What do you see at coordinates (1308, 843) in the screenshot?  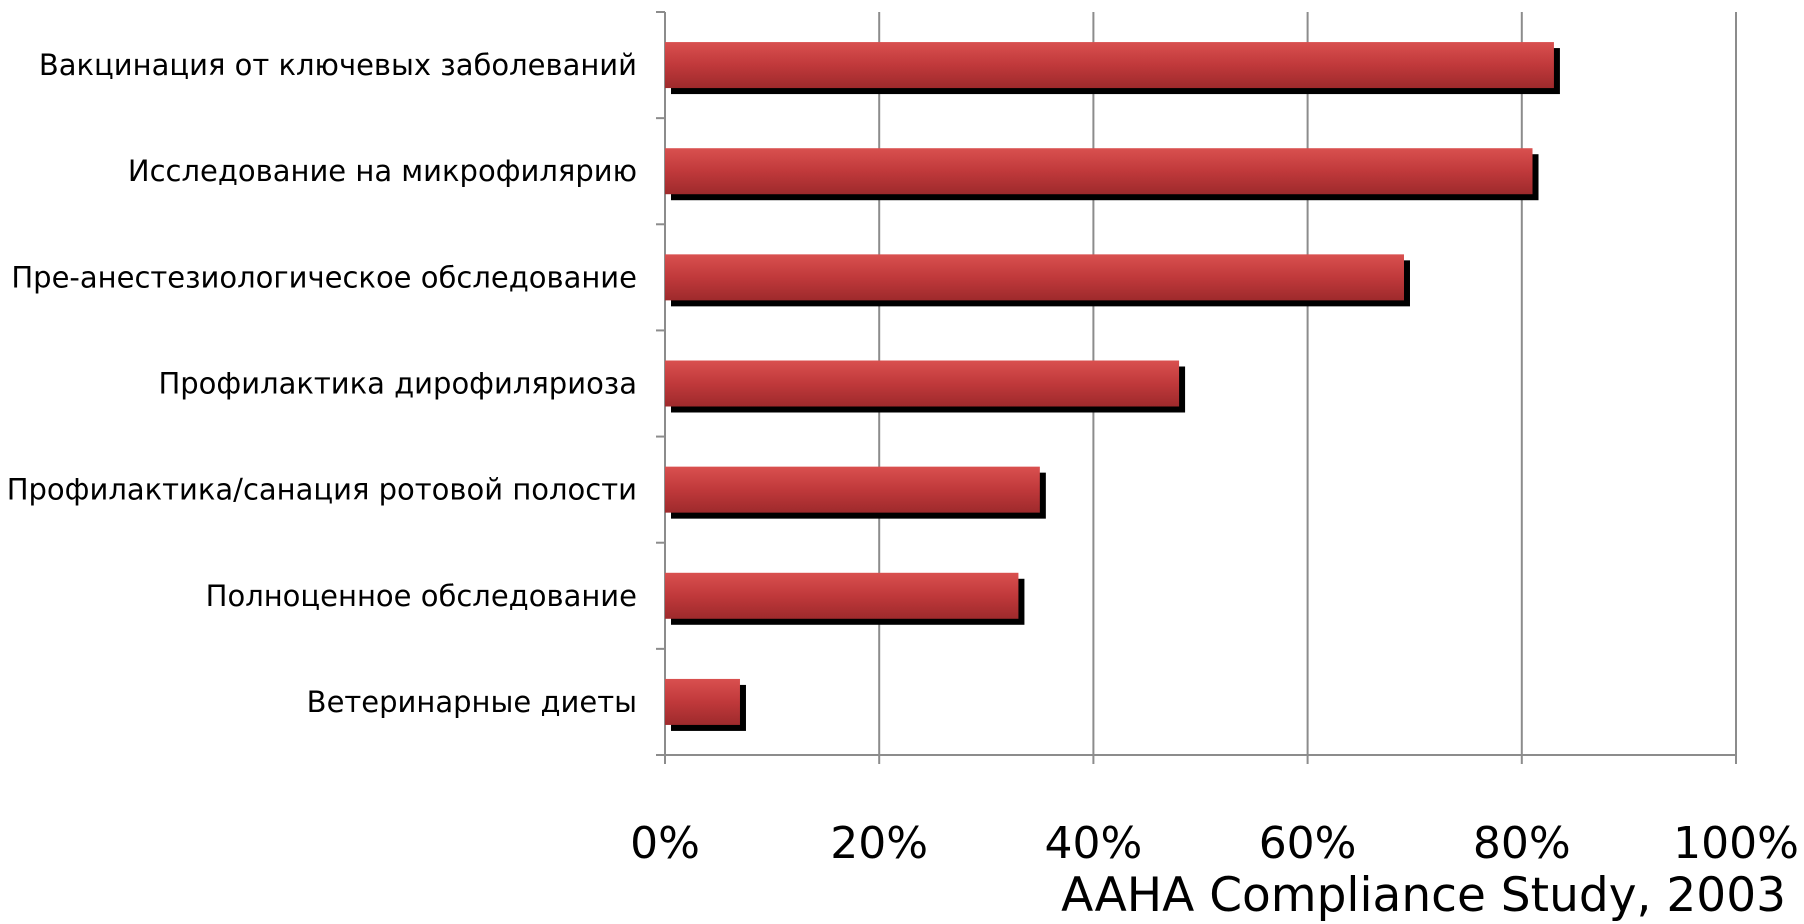 I see `x-tick-label: 60%` at bounding box center [1308, 843].